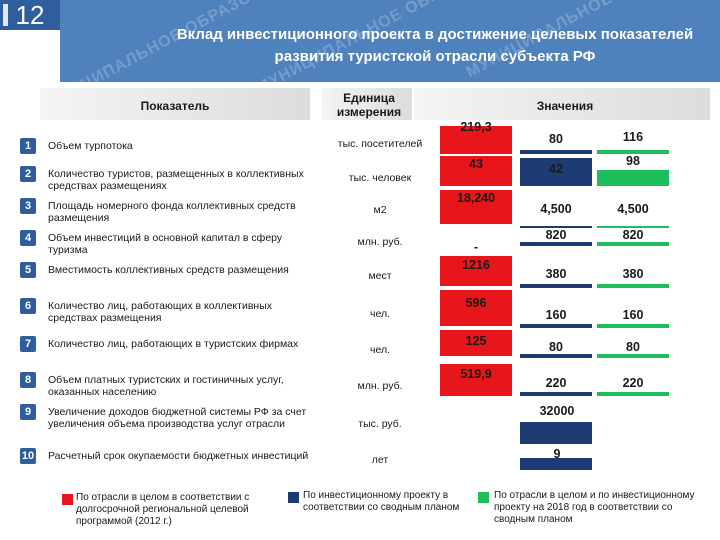  Describe the element at coordinates (28, 456) in the screenshot. I see `row-number: 10` at that location.